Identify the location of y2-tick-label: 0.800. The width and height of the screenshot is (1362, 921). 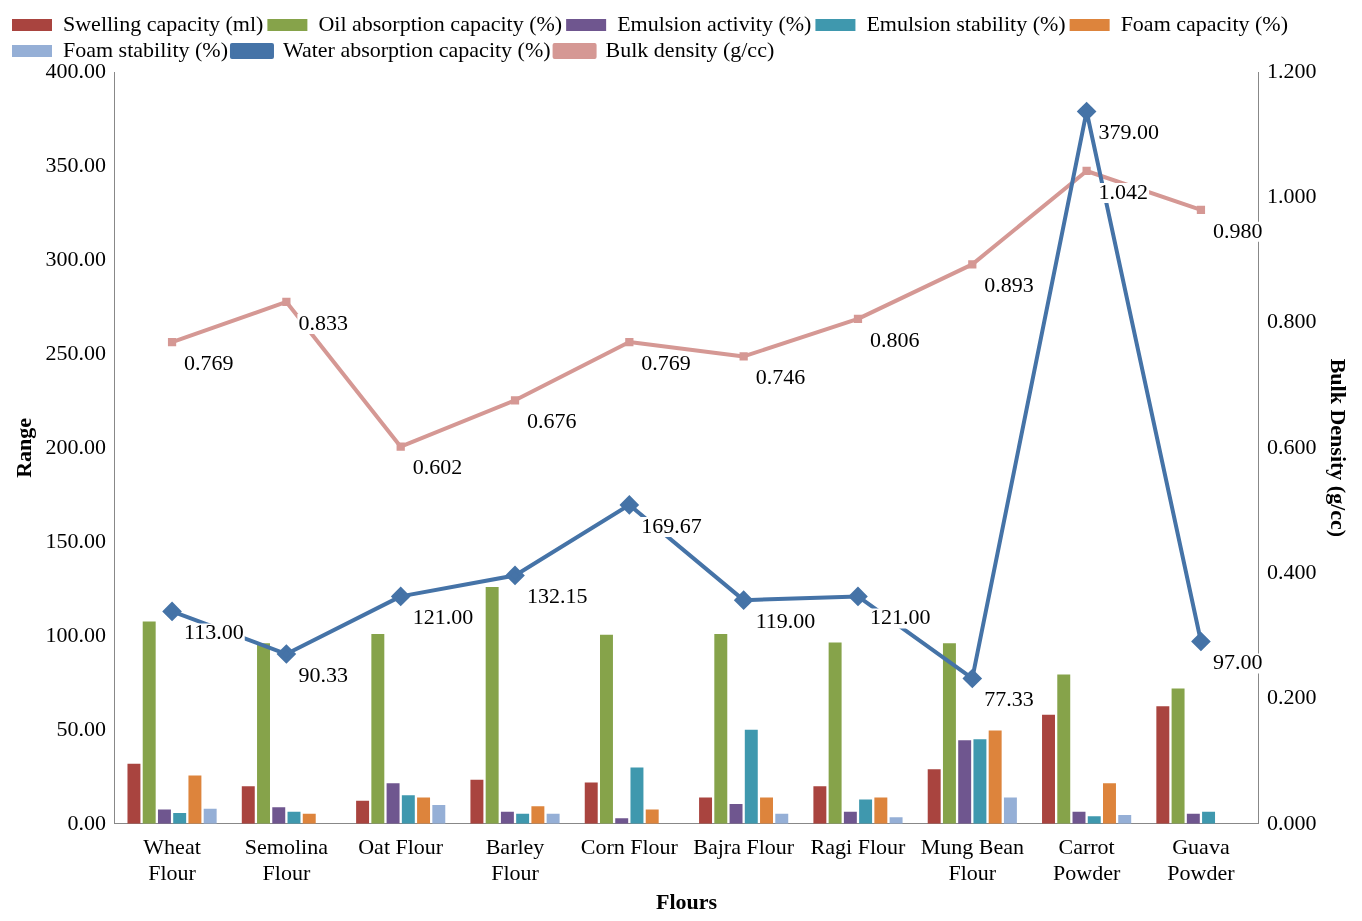
(1292, 321).